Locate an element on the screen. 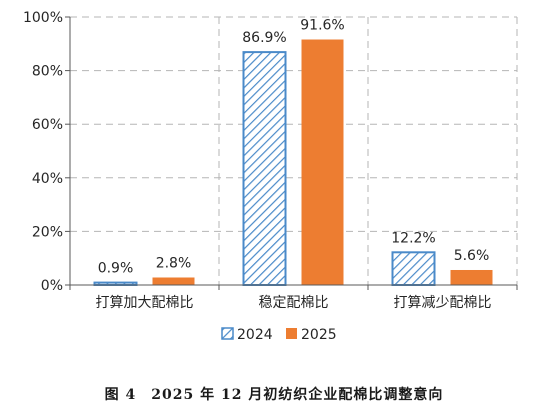 The width and height of the screenshot is (548, 408). y-tick-label: 0% is located at coordinates (52, 286).